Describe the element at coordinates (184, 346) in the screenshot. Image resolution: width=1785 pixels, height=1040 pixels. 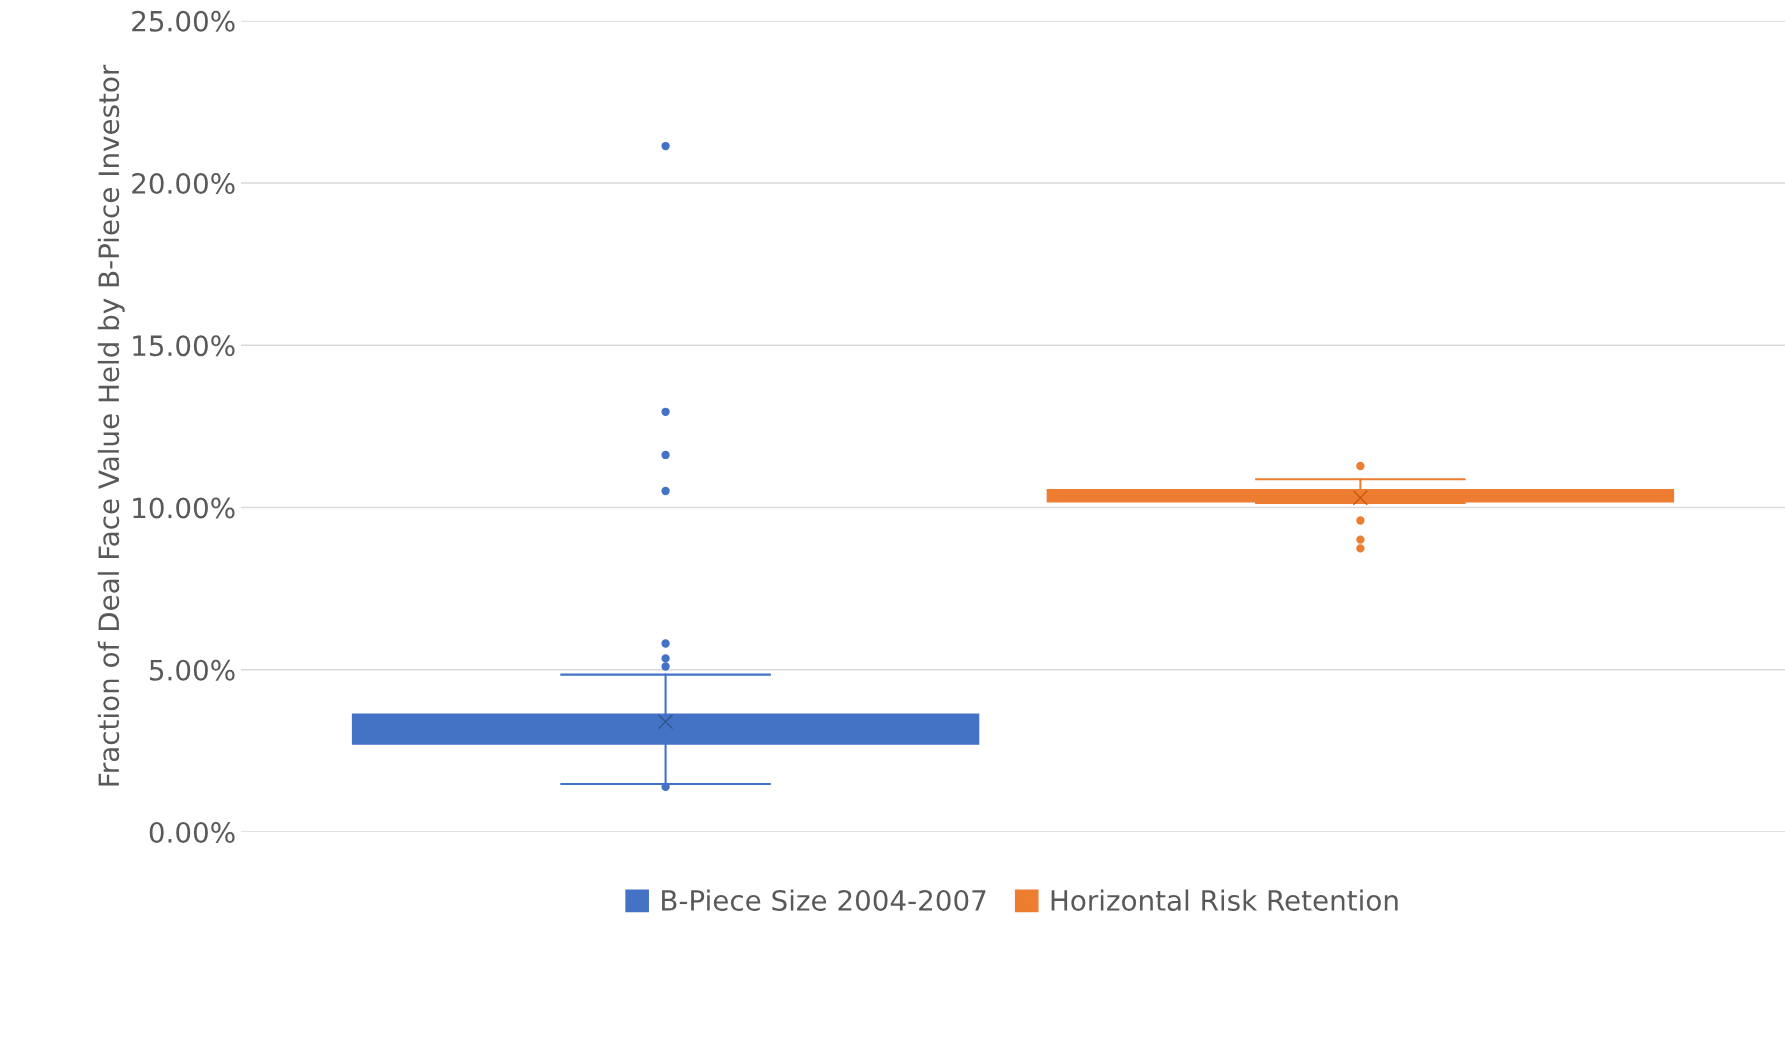
I see `y-tick-label: 15.00%` at that location.